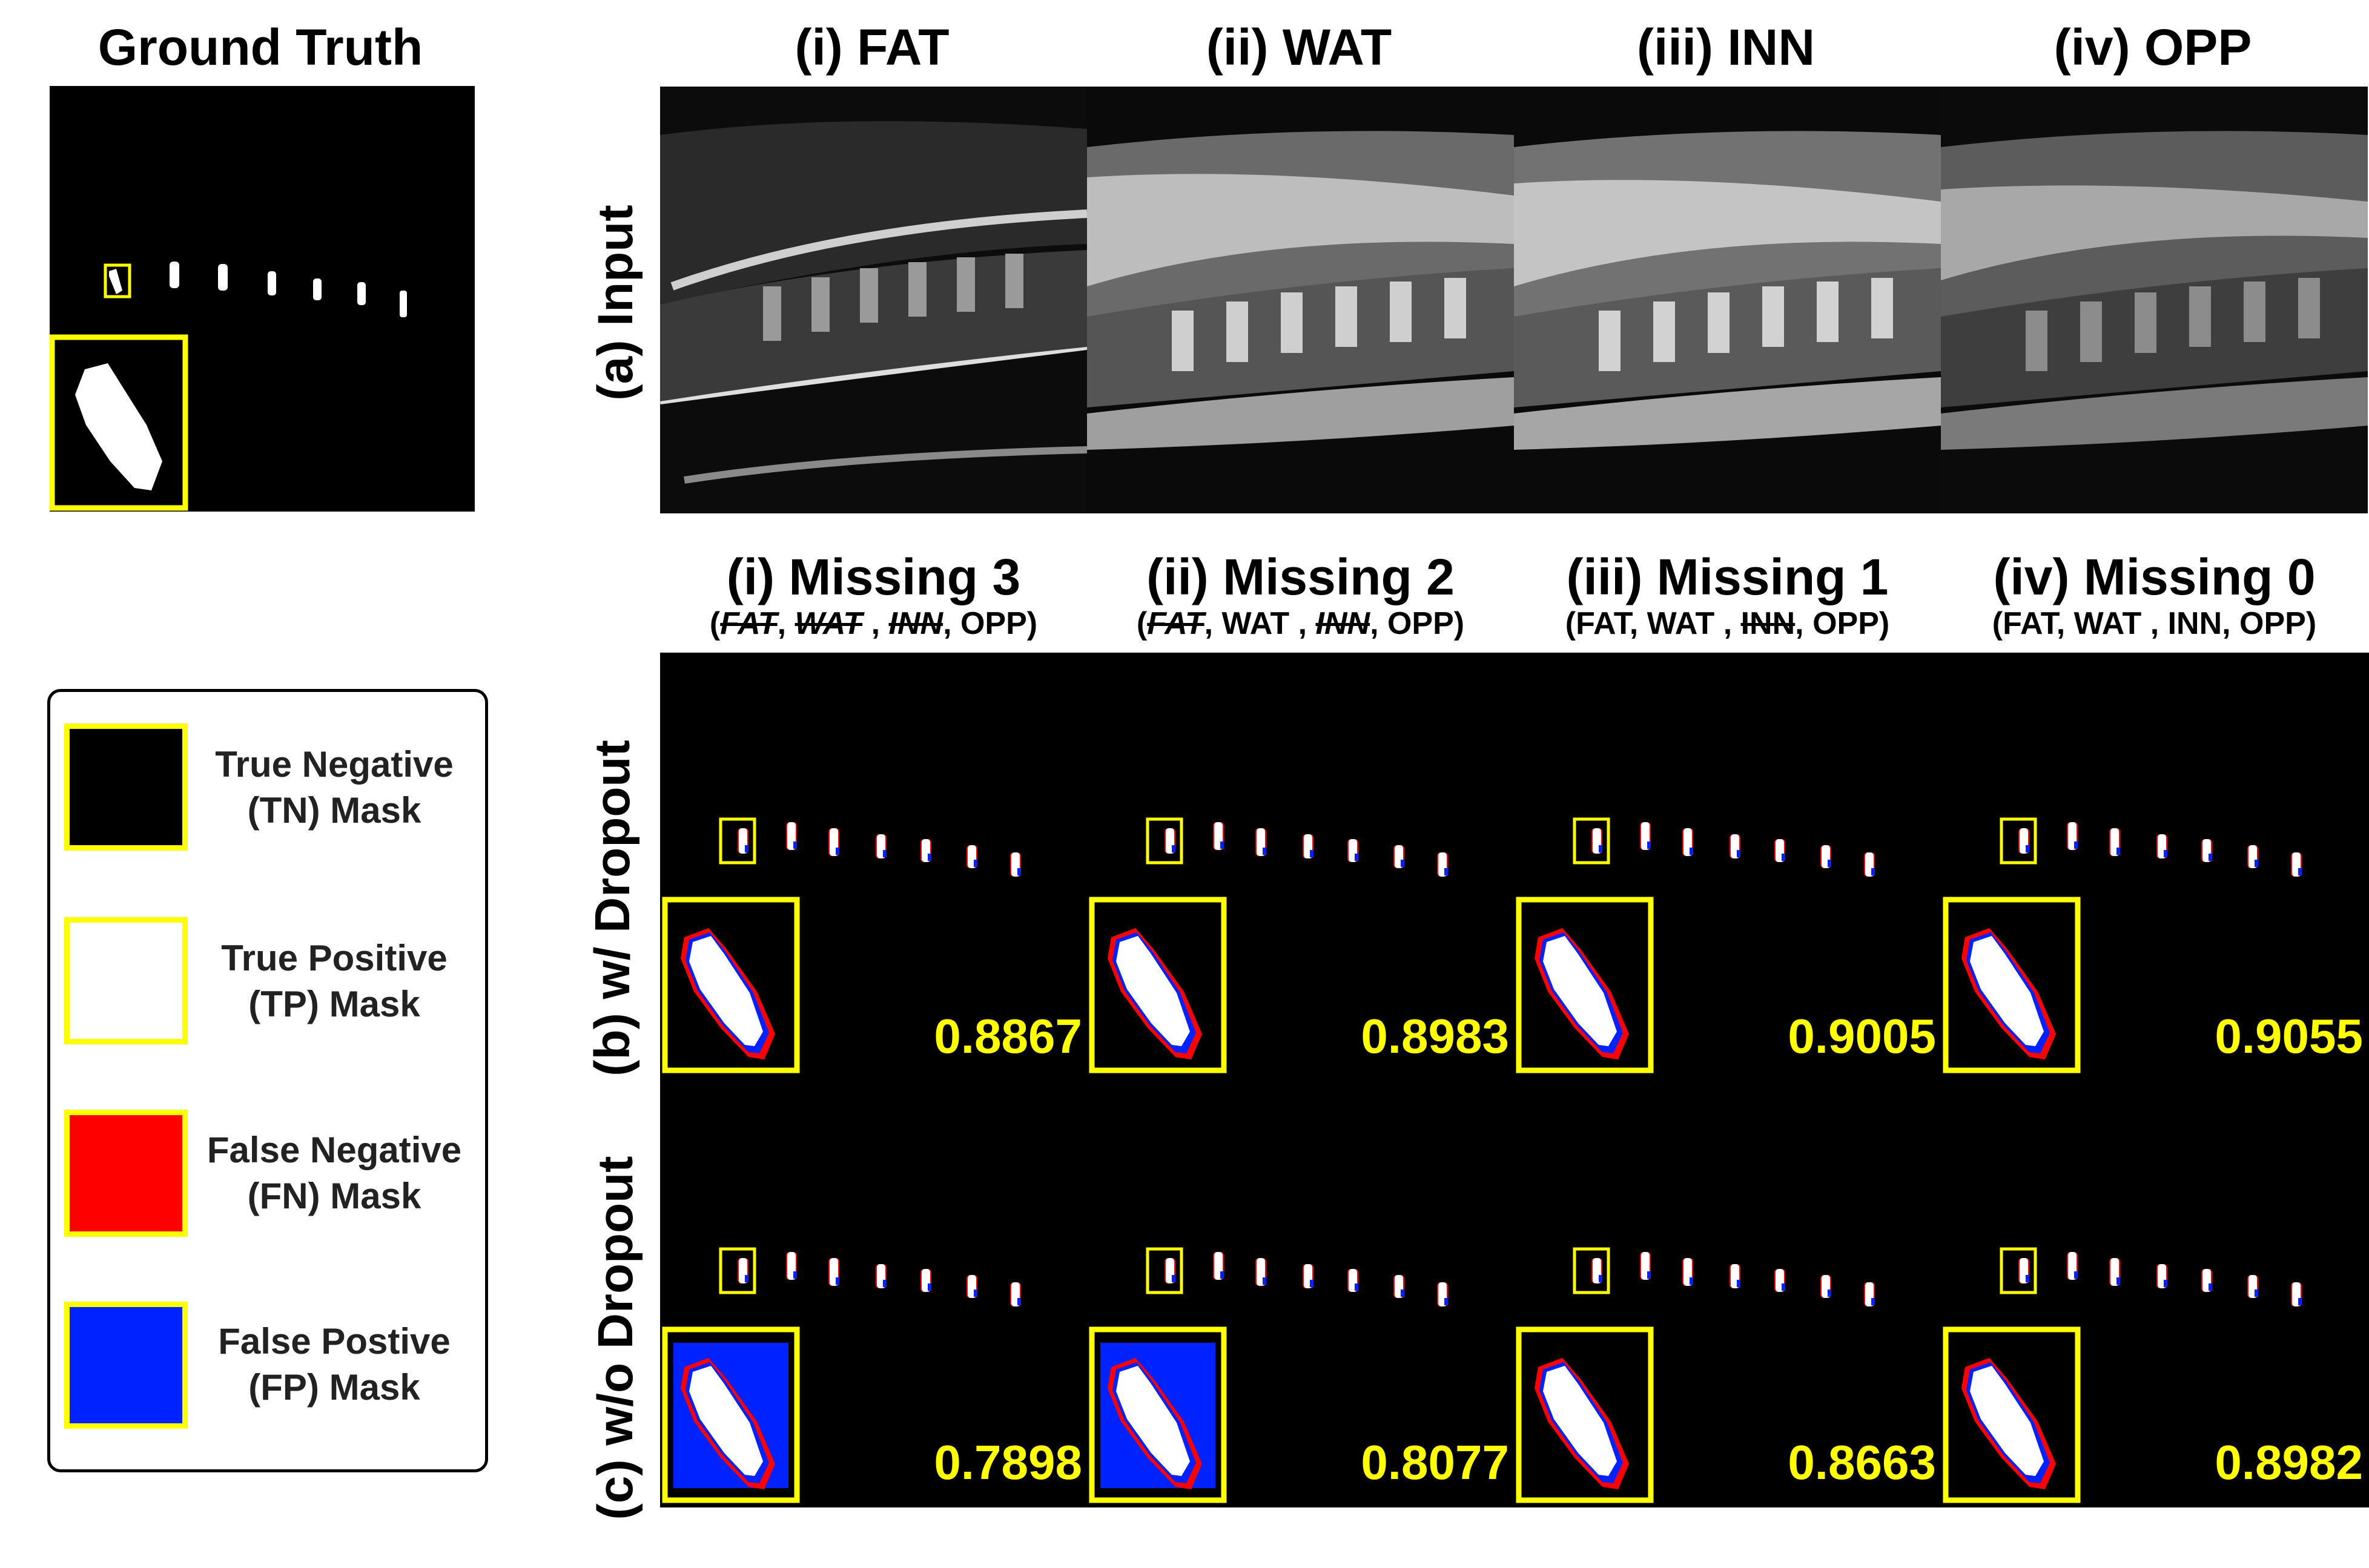 Image resolution: width=2369 pixels, height=1568 pixels. I want to click on input-image-wat, so click(1300, 300).